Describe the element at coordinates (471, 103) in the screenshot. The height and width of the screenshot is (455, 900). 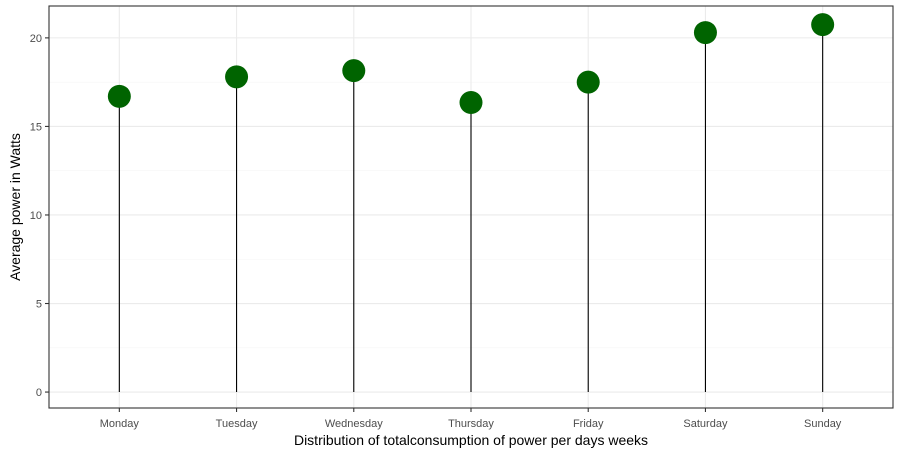
I see `point-thursday` at that location.